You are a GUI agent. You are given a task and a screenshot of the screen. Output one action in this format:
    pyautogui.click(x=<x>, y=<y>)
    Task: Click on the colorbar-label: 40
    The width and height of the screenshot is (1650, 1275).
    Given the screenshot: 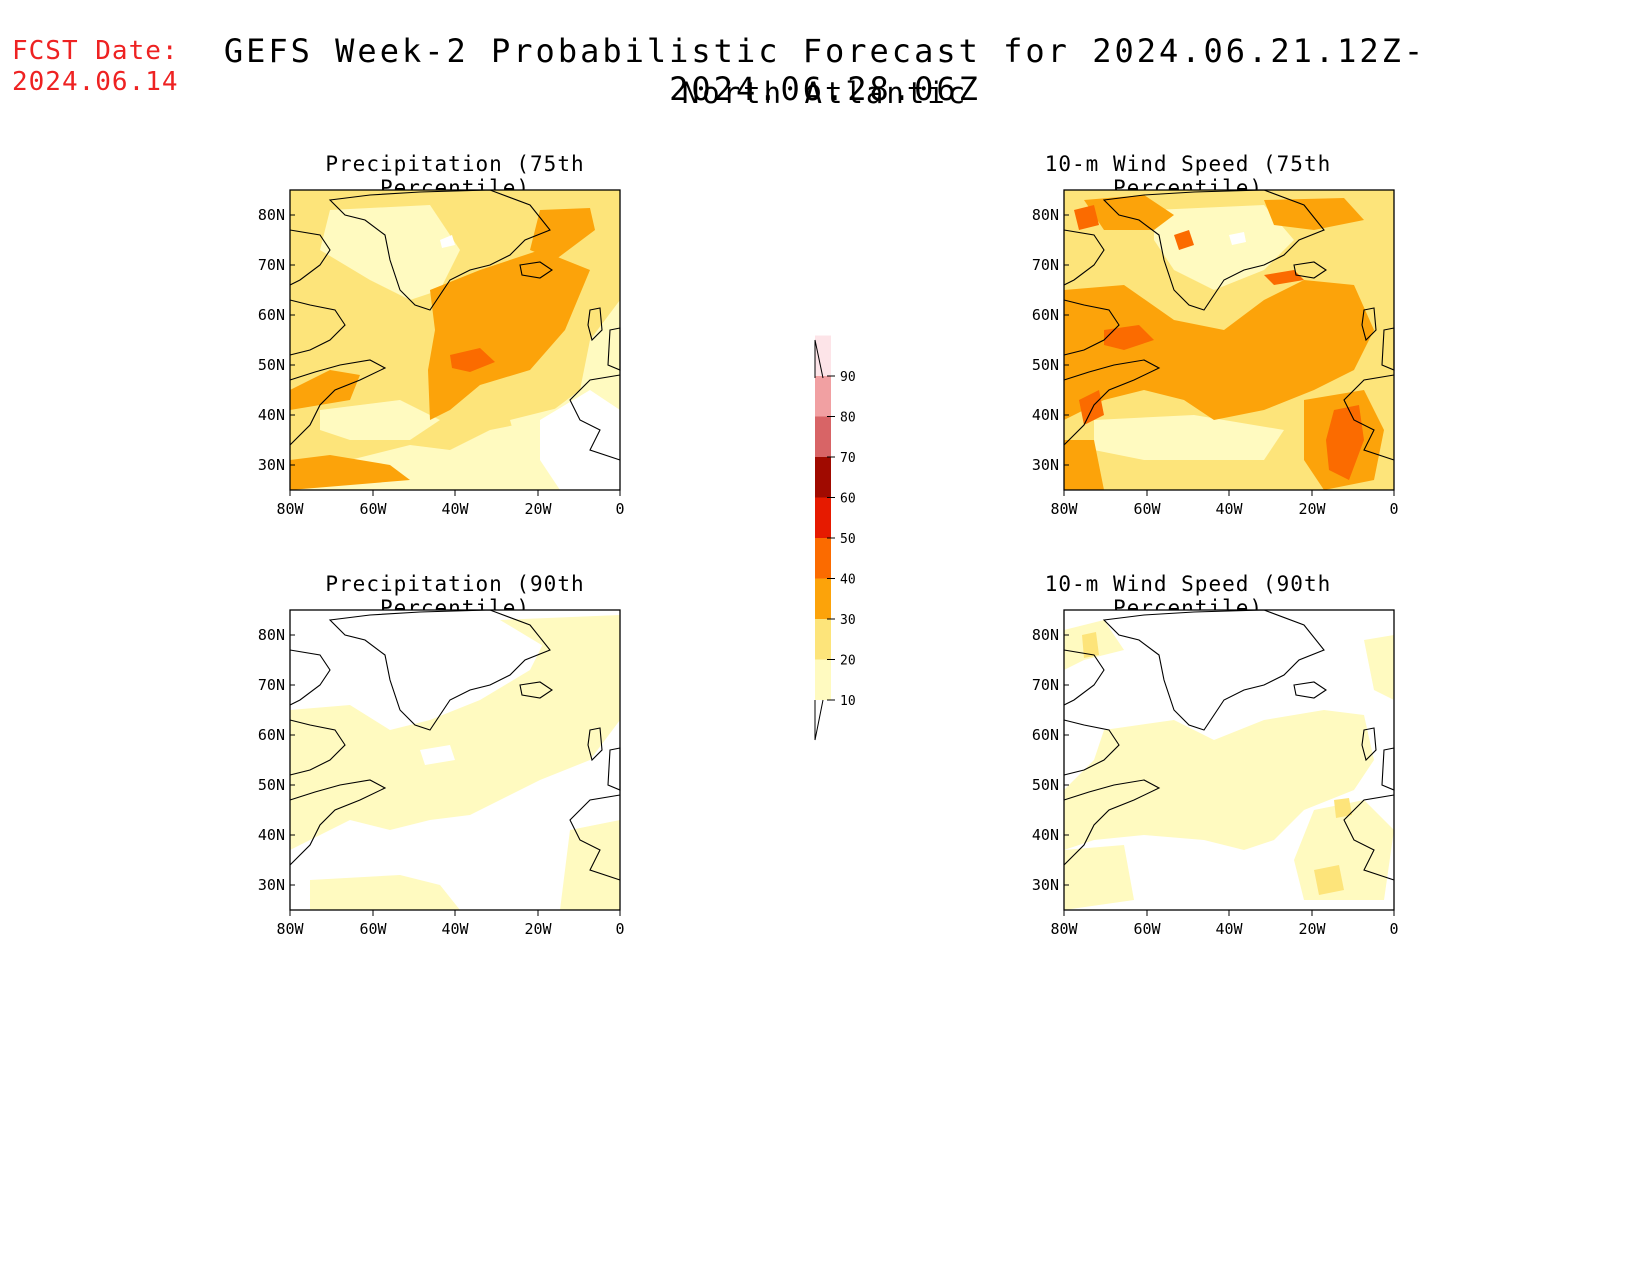 What is the action you would take?
    pyautogui.click(x=848, y=580)
    